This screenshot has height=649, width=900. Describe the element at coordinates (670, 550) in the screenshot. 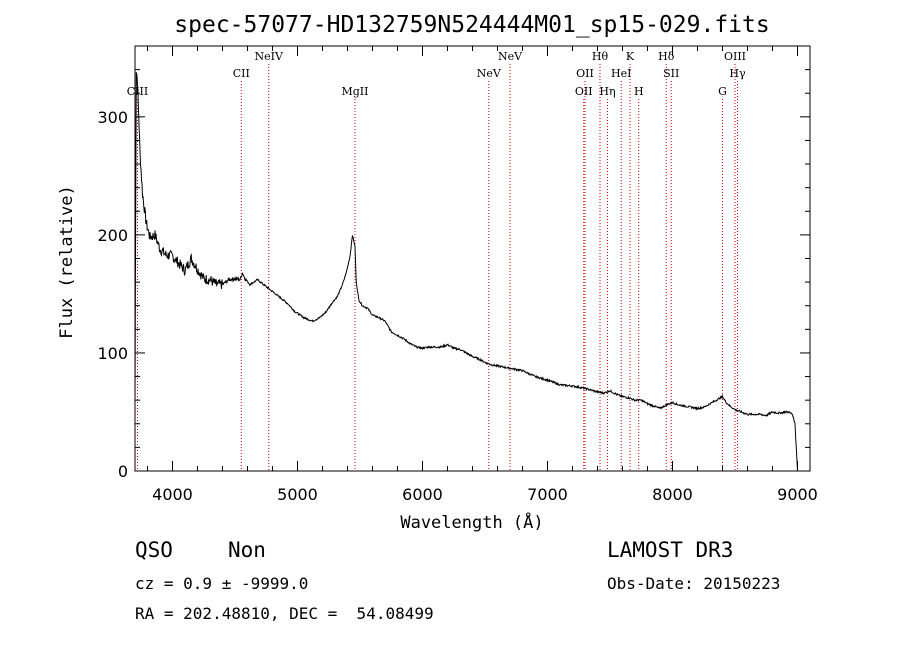

I see `survey-name: LAMOST DR3` at that location.